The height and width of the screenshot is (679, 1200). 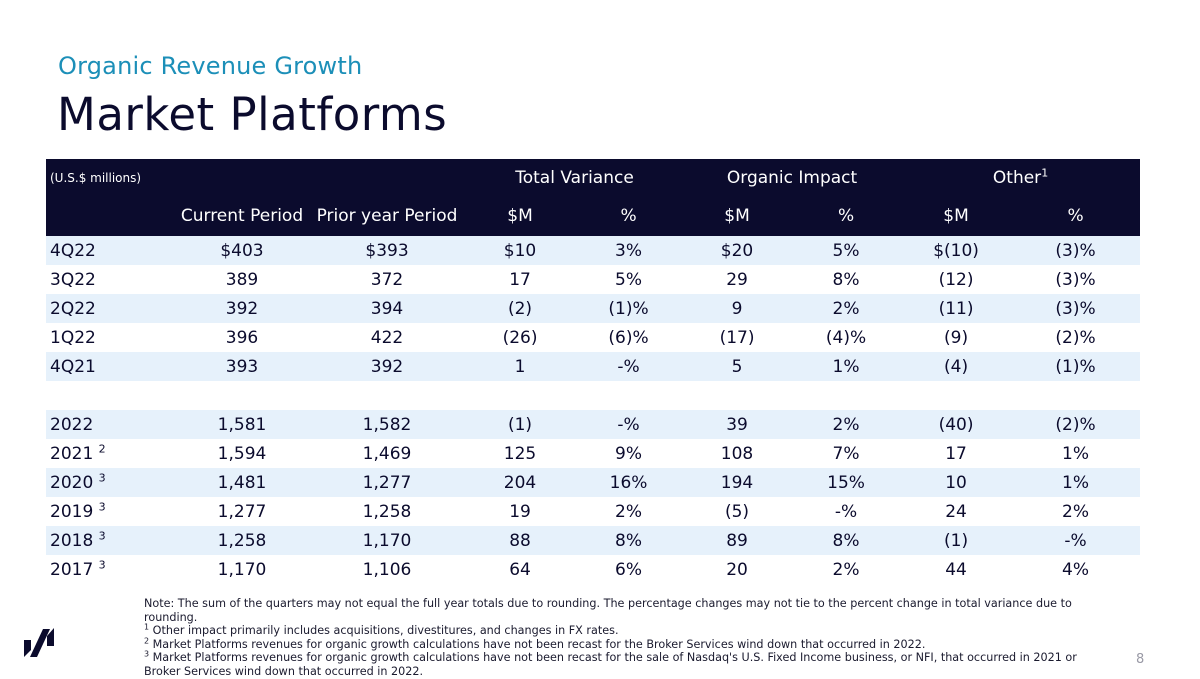 What do you see at coordinates (73, 308) in the screenshot?
I see `row-label-text: 2Q22` at bounding box center [73, 308].